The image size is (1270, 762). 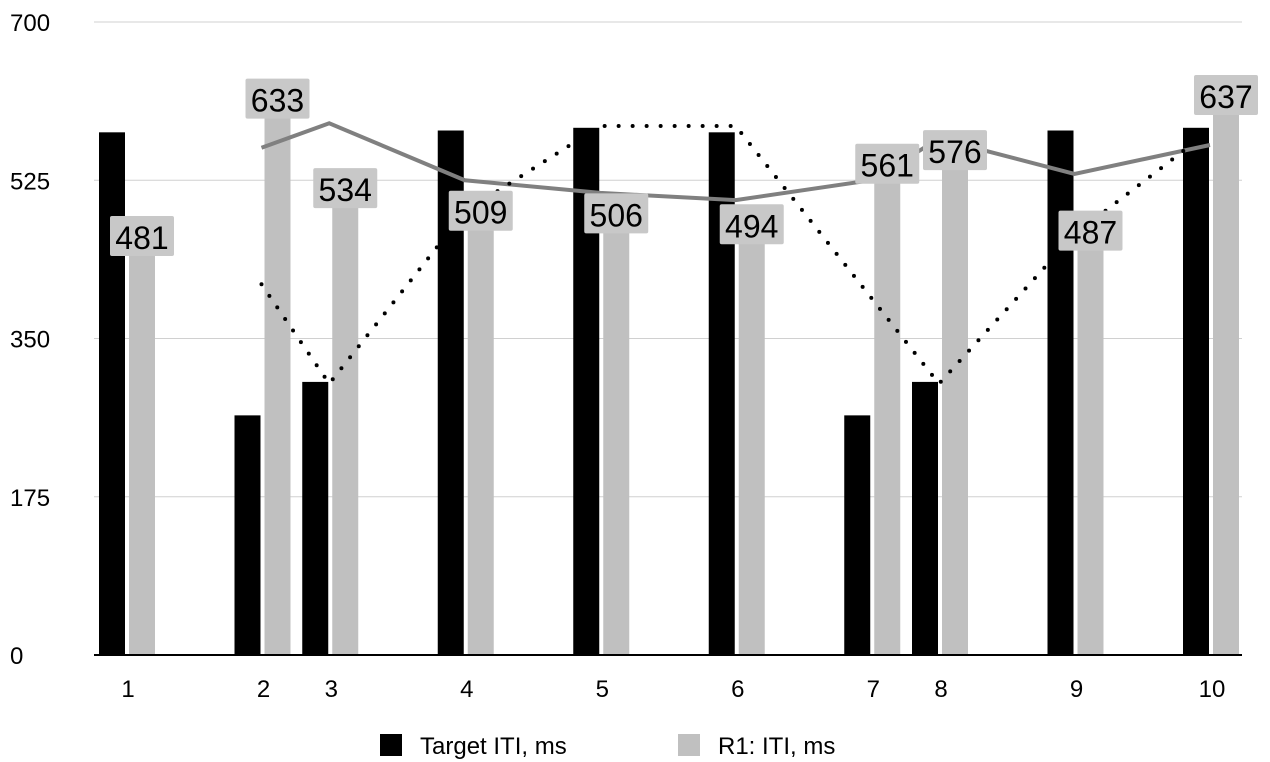 I want to click on data-label: 506, so click(x=616, y=215).